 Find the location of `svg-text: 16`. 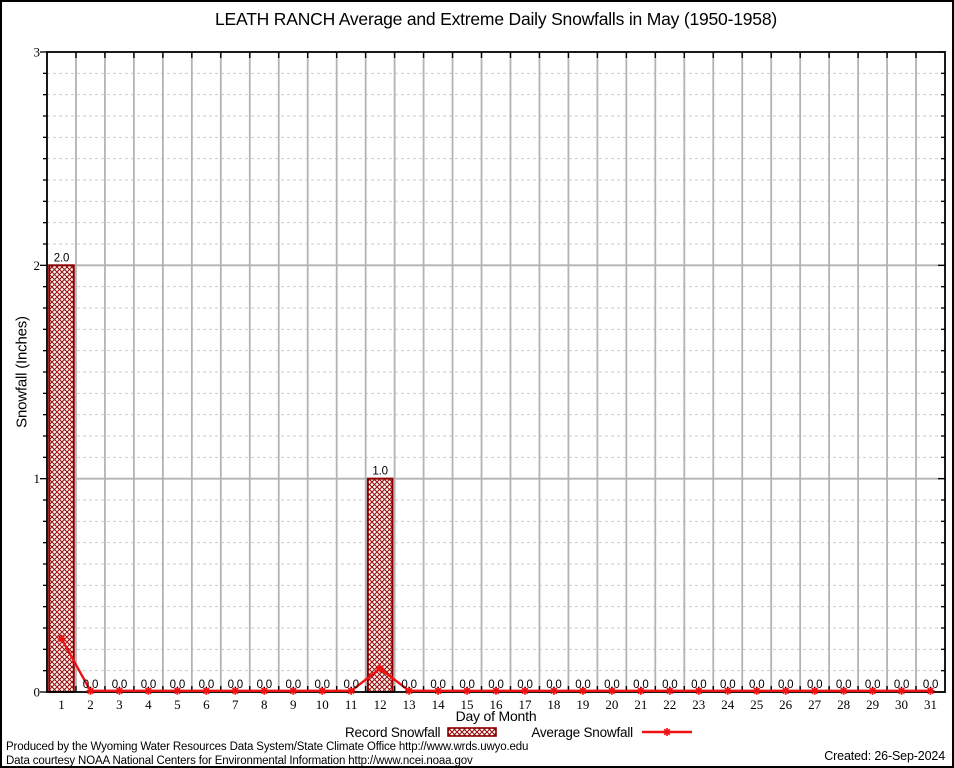

svg-text: 16 is located at coordinates (497, 704).